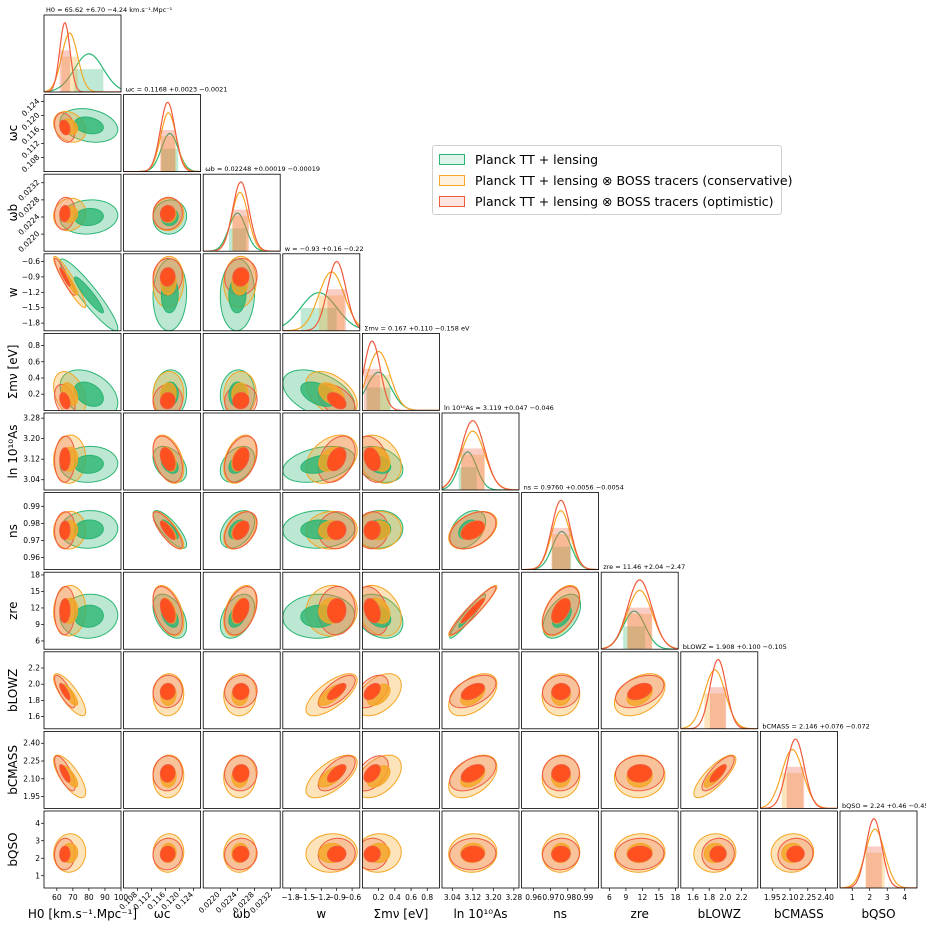 This screenshot has height=926, width=926. What do you see at coordinates (82, 849) in the screenshot?
I see `panel-bQSO-H0` at bounding box center [82, 849].